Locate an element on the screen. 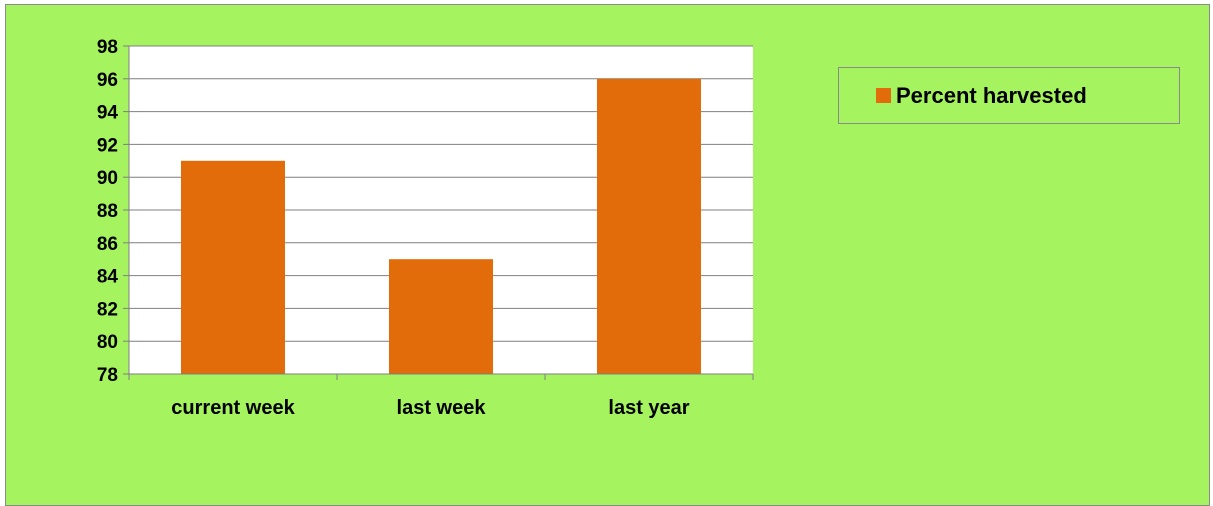 This screenshot has width=1213, height=506. y-tick-label: 84 is located at coordinates (108, 277).